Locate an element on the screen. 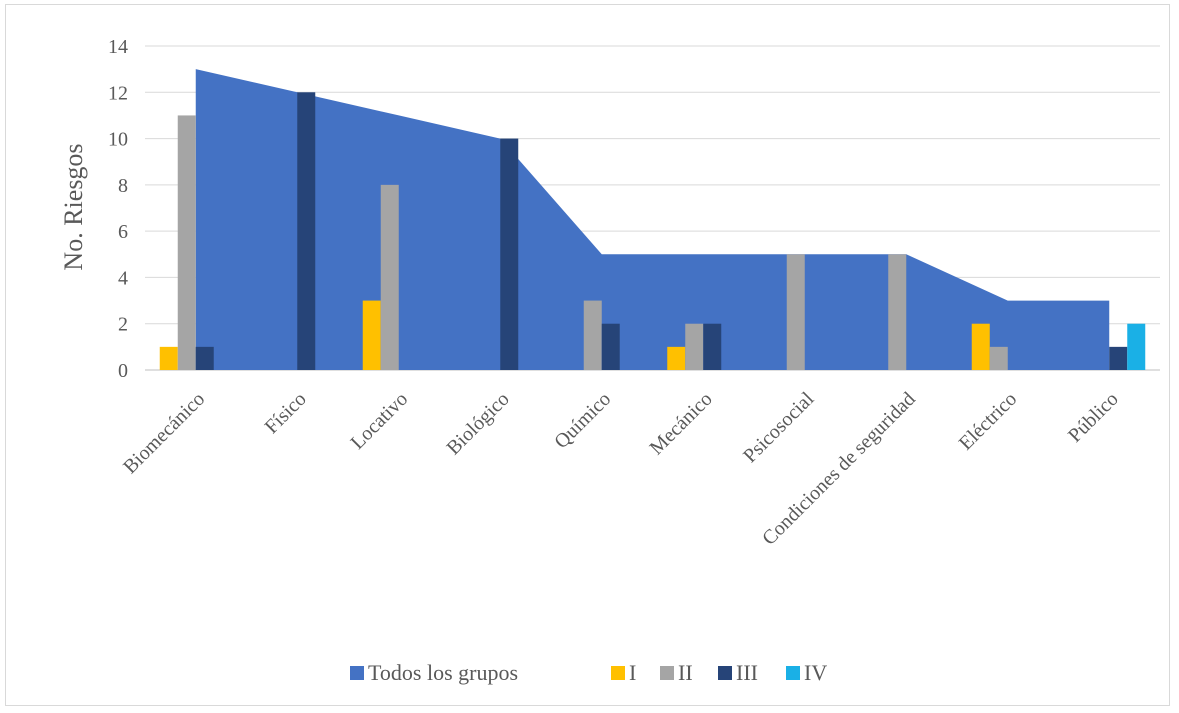 This screenshot has width=1179, height=713. y-tick-label: 12 is located at coordinates (118, 93).